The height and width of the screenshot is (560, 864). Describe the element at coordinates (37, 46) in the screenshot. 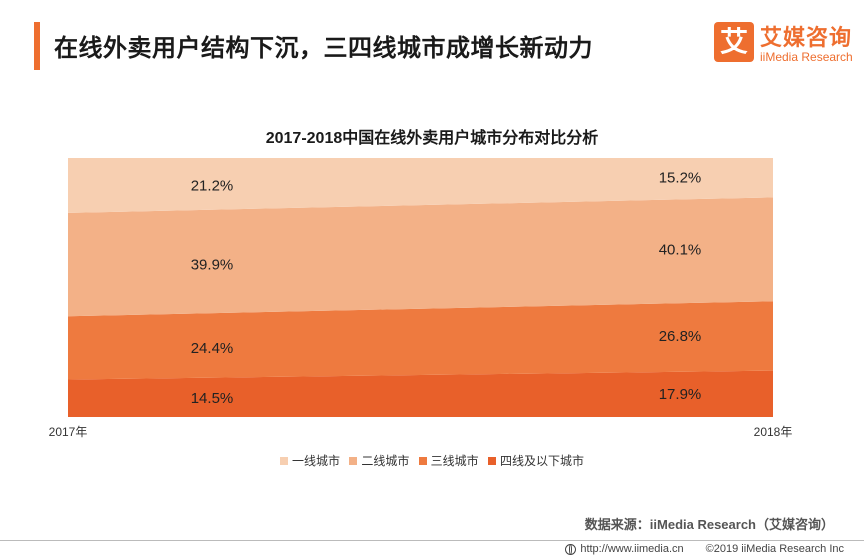

I see `title-accent-bar` at that location.